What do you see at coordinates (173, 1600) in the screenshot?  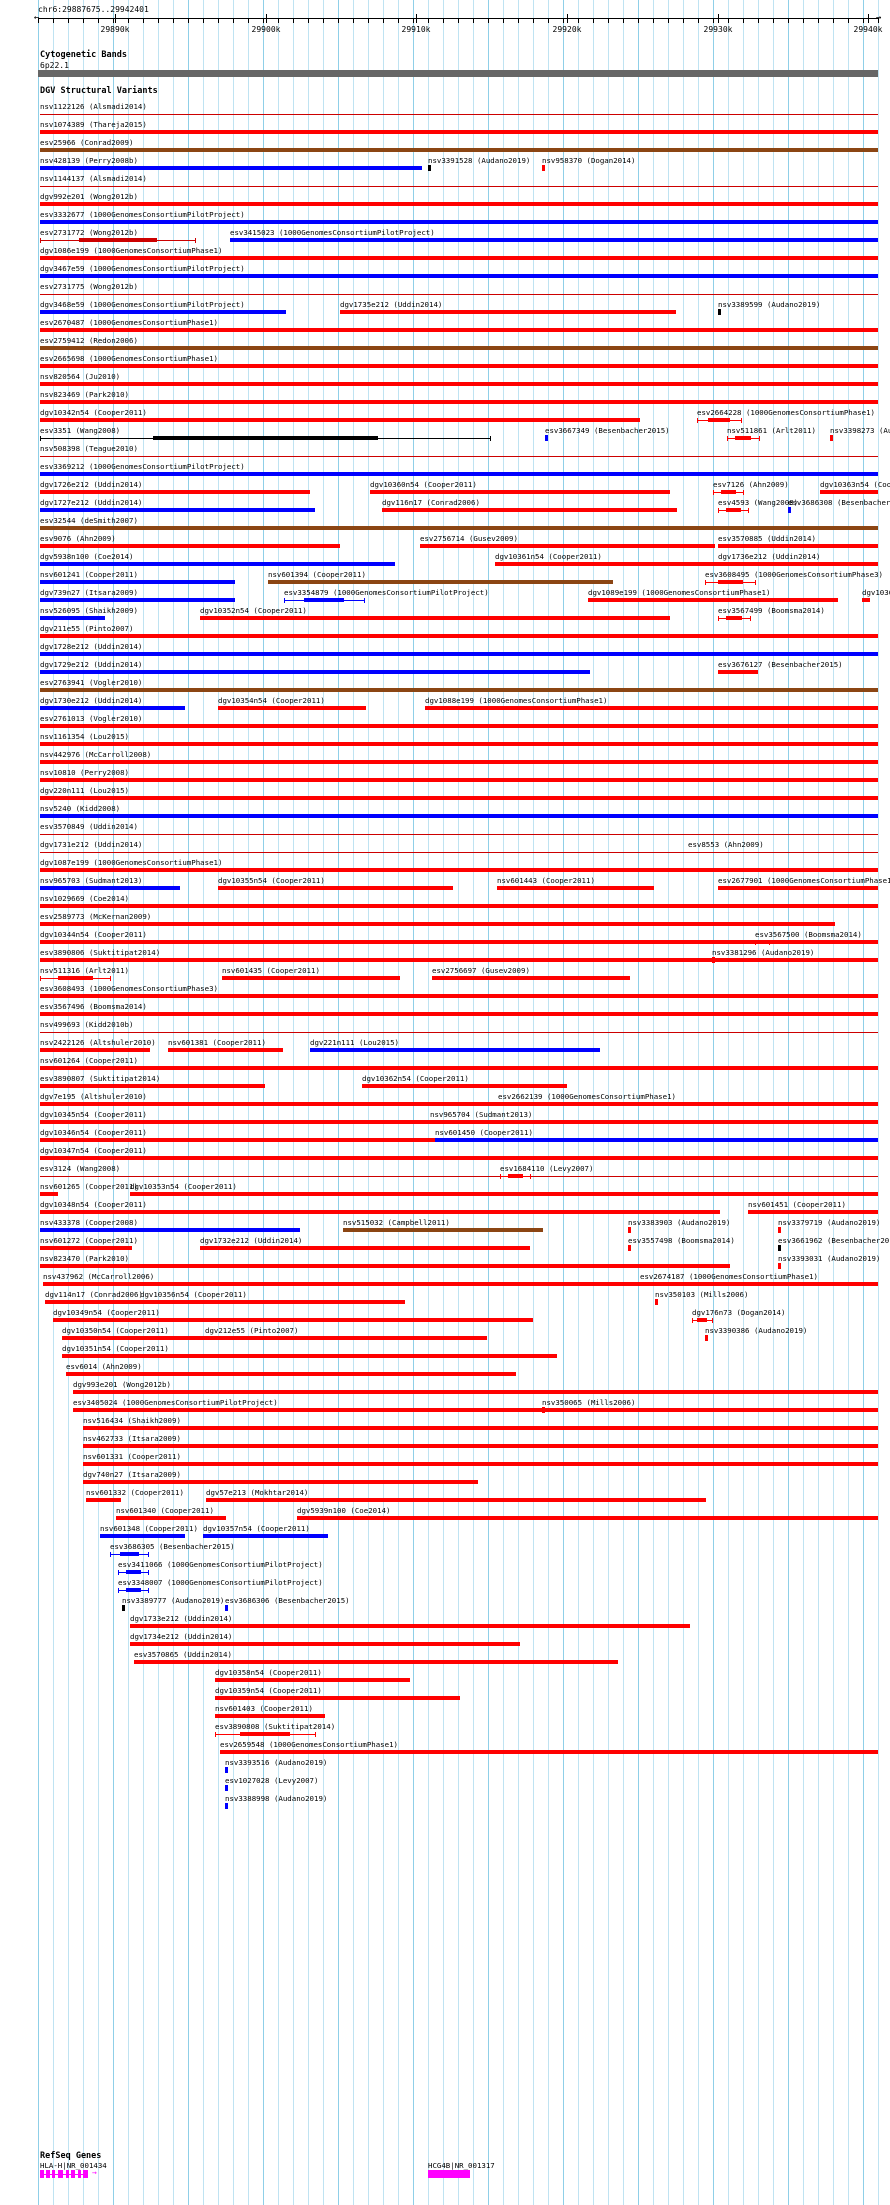 I see `dgv-feature-label: nsv3389777 (Audano2019)` at bounding box center [173, 1600].